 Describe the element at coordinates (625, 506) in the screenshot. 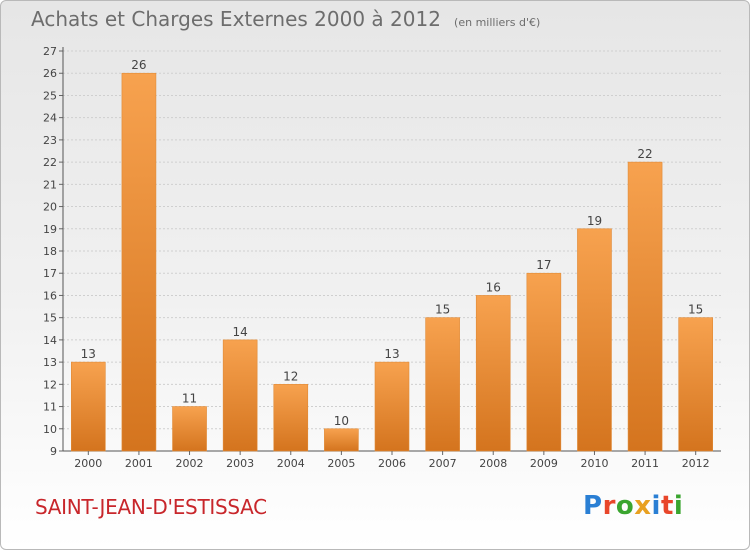

I see `logo-letter: o` at that location.